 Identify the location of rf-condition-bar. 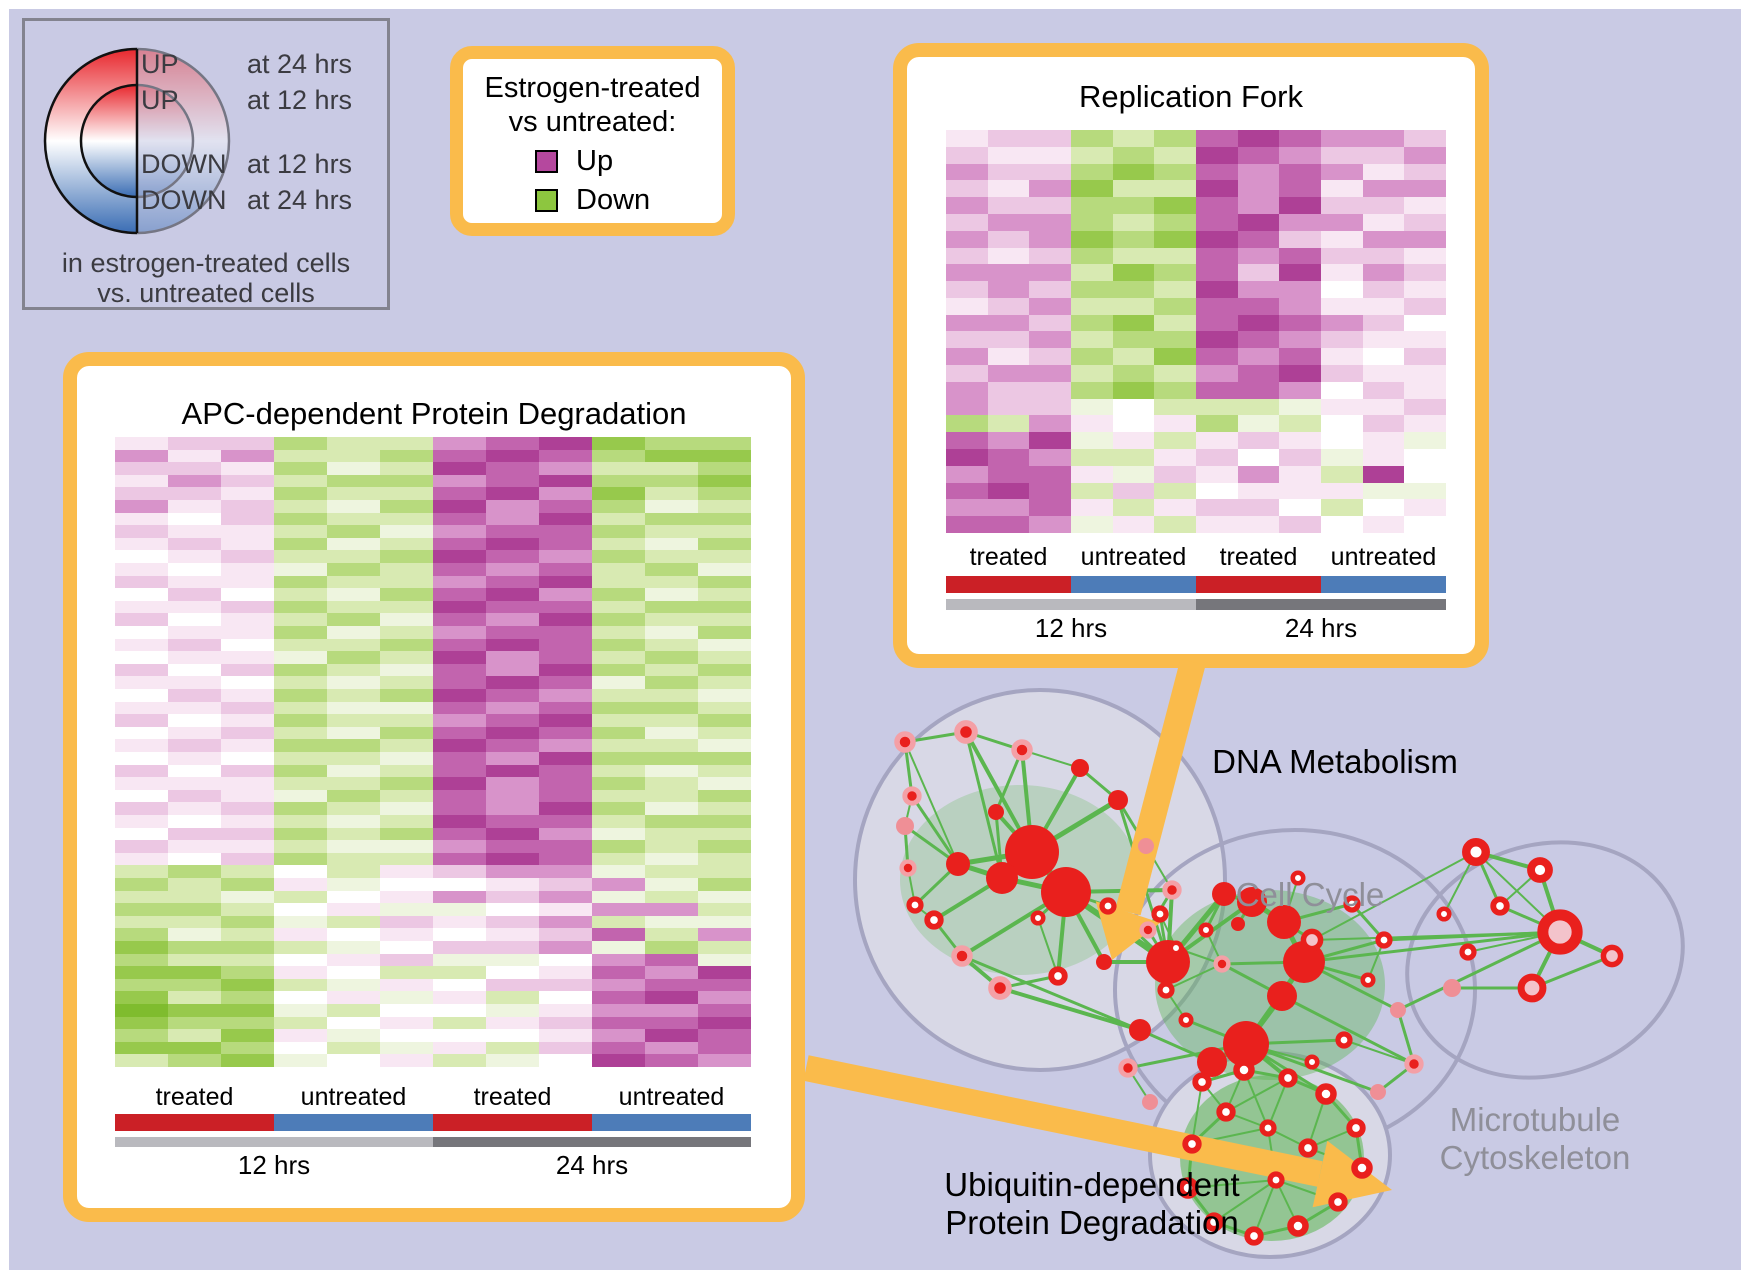
(1196, 584).